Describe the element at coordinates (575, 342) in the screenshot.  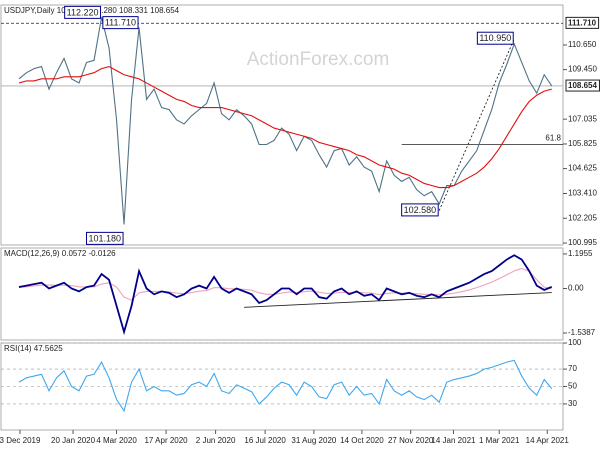
I see `y-tick-label: 100` at that location.